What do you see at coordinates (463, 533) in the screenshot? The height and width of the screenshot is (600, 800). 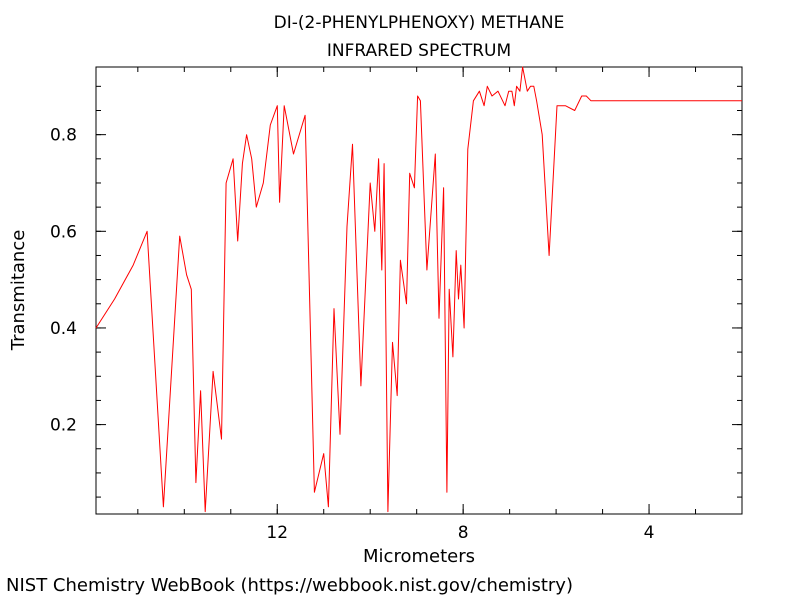 I see `x-tick-label: 8` at bounding box center [463, 533].